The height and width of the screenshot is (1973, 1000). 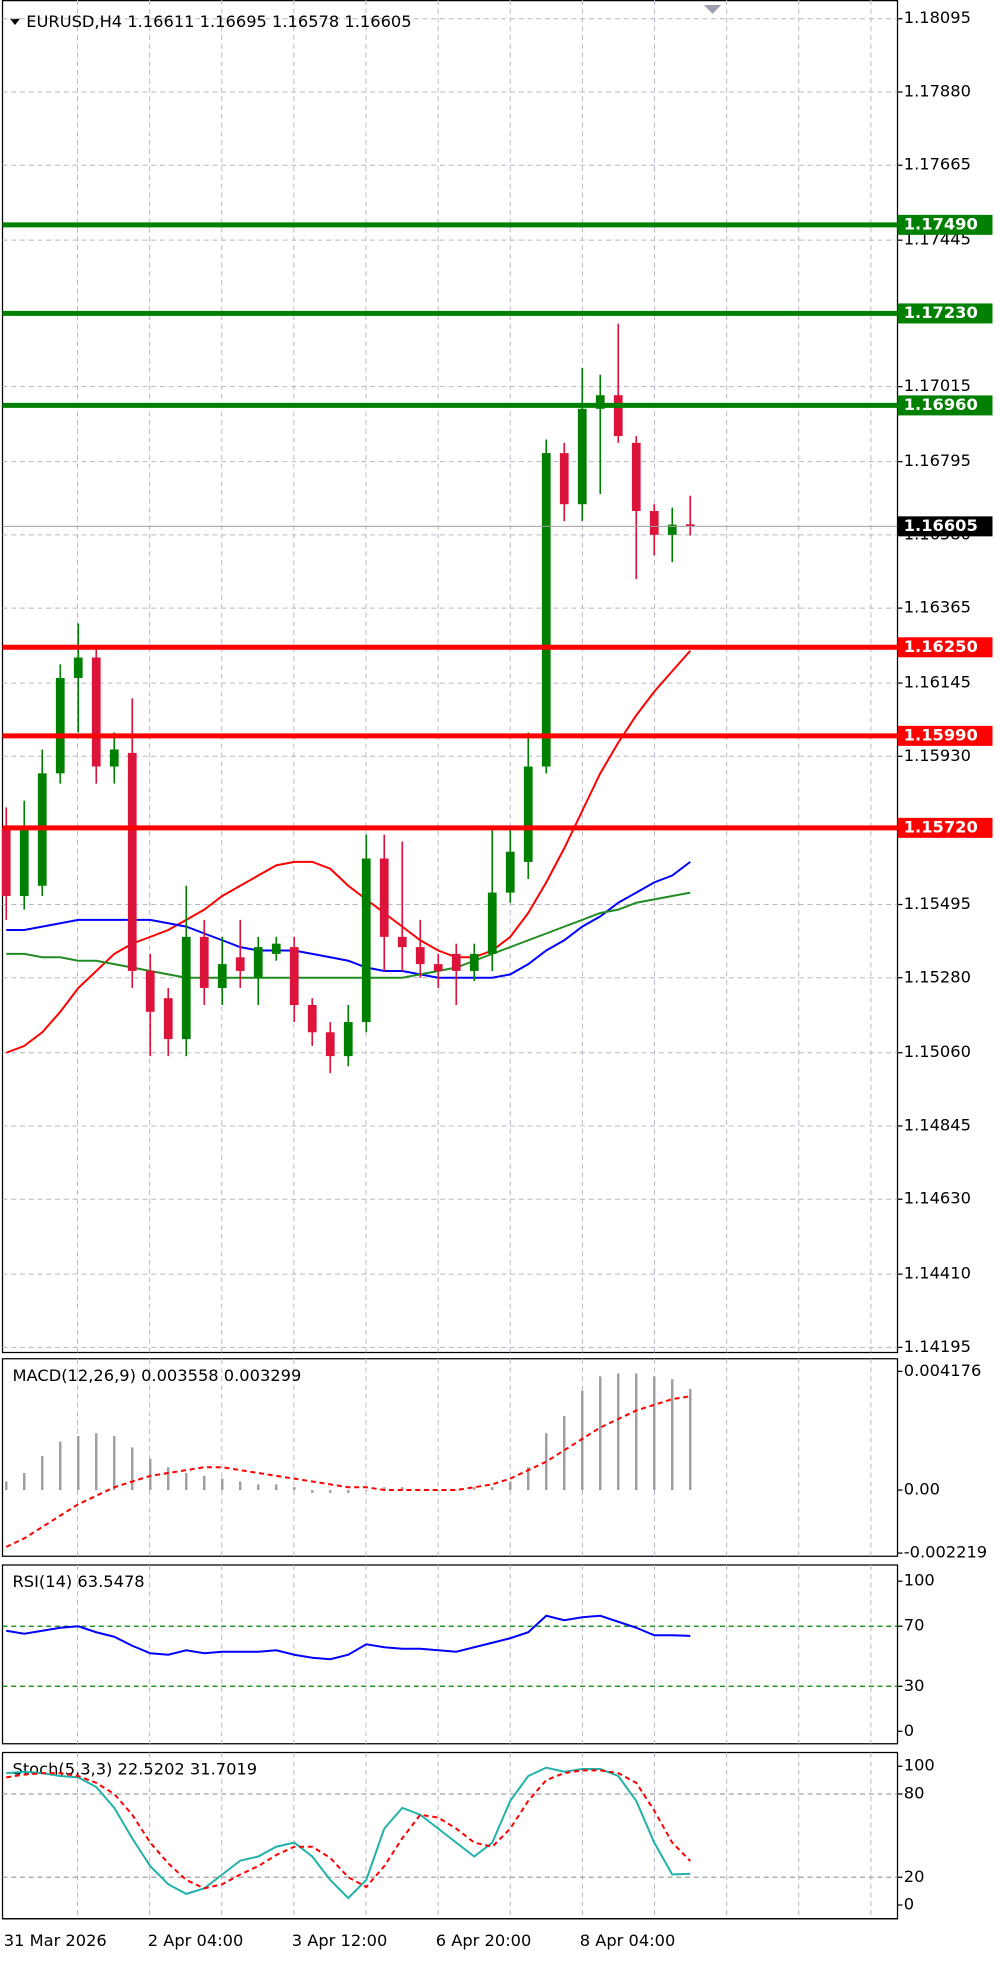 What do you see at coordinates (937, 1346) in the screenshot?
I see `y-tick-label: 1.14195` at bounding box center [937, 1346].